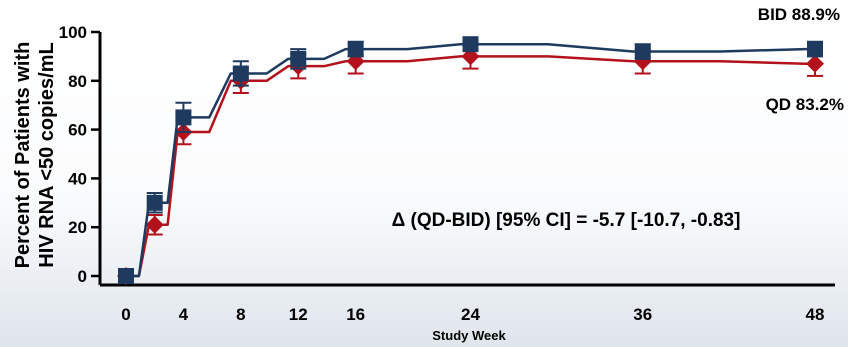  I want to click on x-tick-label: 24, so click(470, 314).